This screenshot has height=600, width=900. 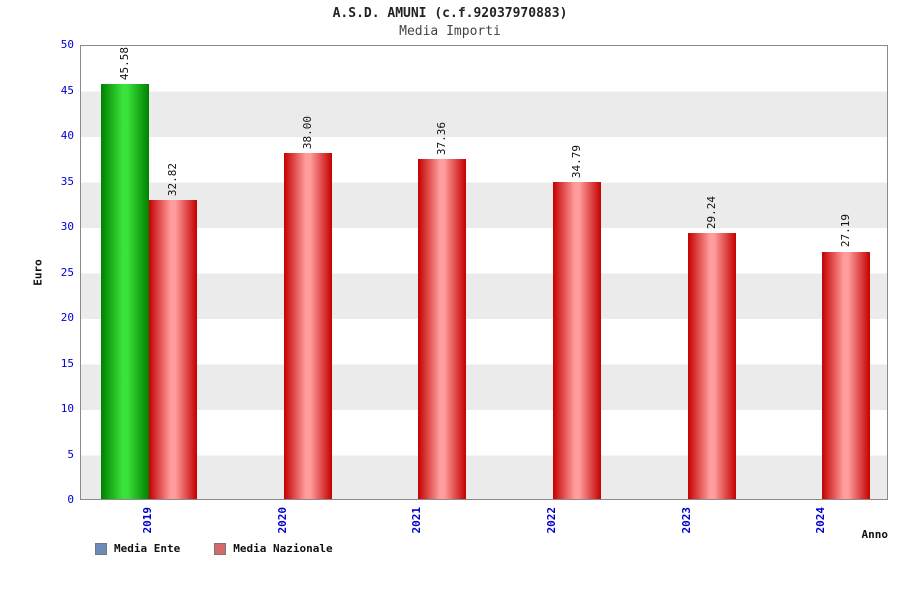 What do you see at coordinates (67, 44) in the screenshot?
I see `y-tick-label: 50` at bounding box center [67, 44].